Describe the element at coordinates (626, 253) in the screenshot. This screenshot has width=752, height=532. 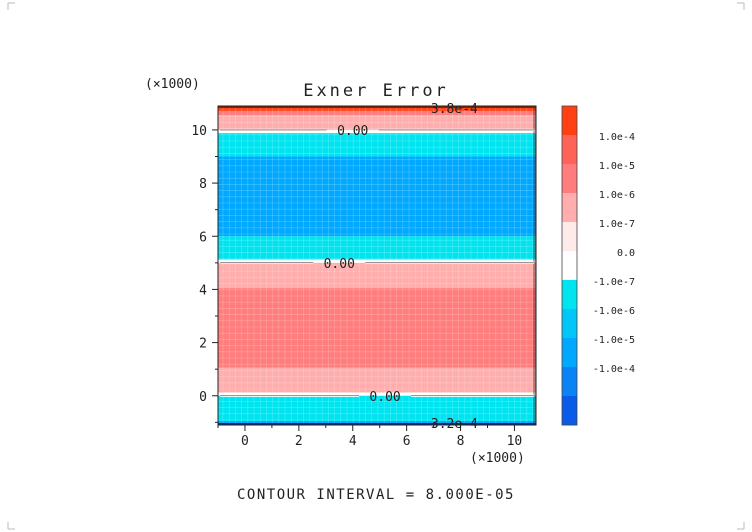
I see `colorbar-label: 0.0` at that location.